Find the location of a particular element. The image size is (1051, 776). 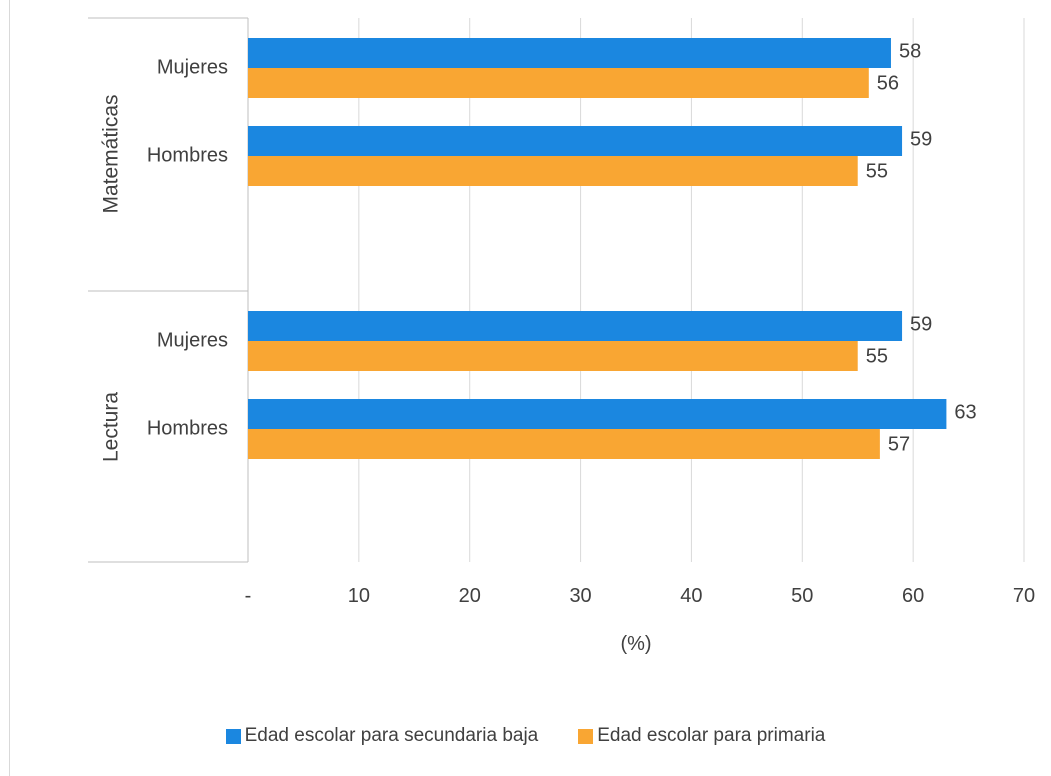

data-label: 63 is located at coordinates (965, 412).